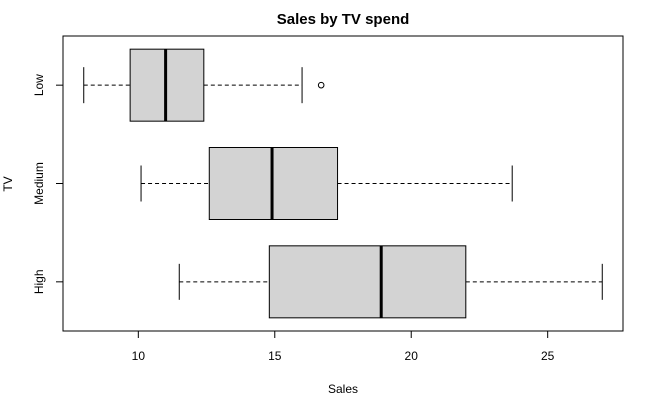  What do you see at coordinates (275, 356) in the screenshot?
I see `x-tick-label: 15` at bounding box center [275, 356].